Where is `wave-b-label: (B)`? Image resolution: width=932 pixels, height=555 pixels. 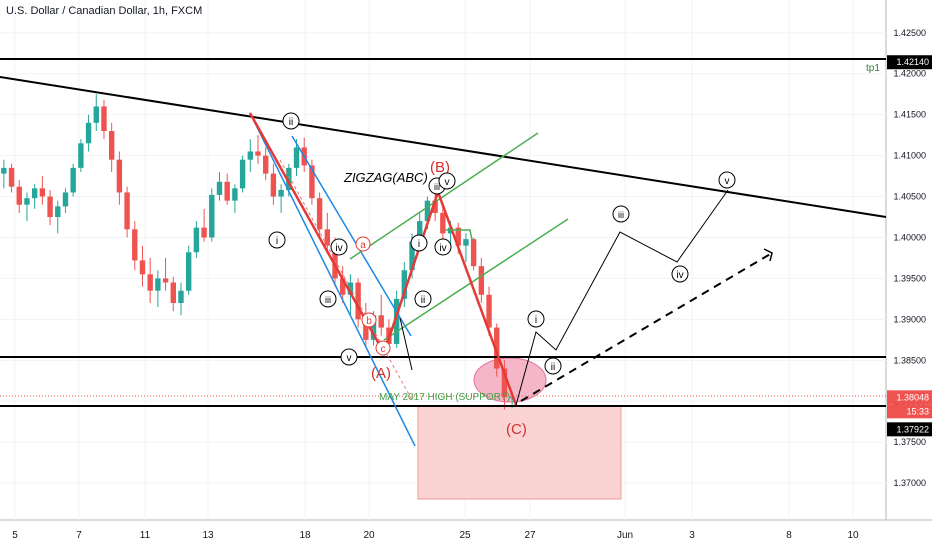
wave-b-label: (B) is located at coordinates (440, 167).